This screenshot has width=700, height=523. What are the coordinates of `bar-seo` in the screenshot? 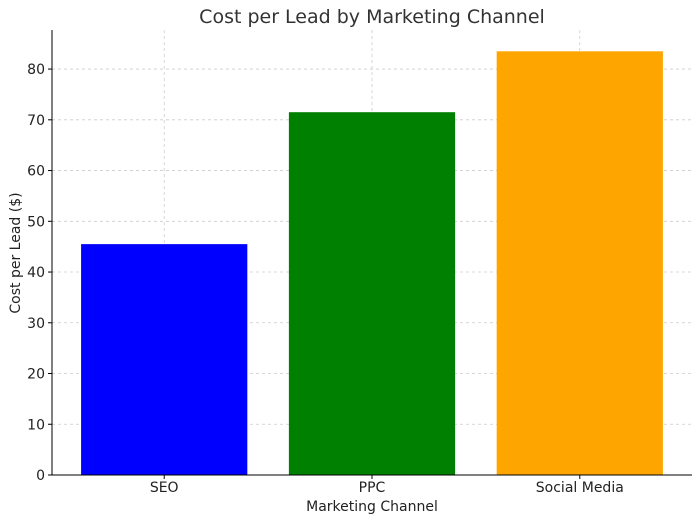 It's located at (164, 359).